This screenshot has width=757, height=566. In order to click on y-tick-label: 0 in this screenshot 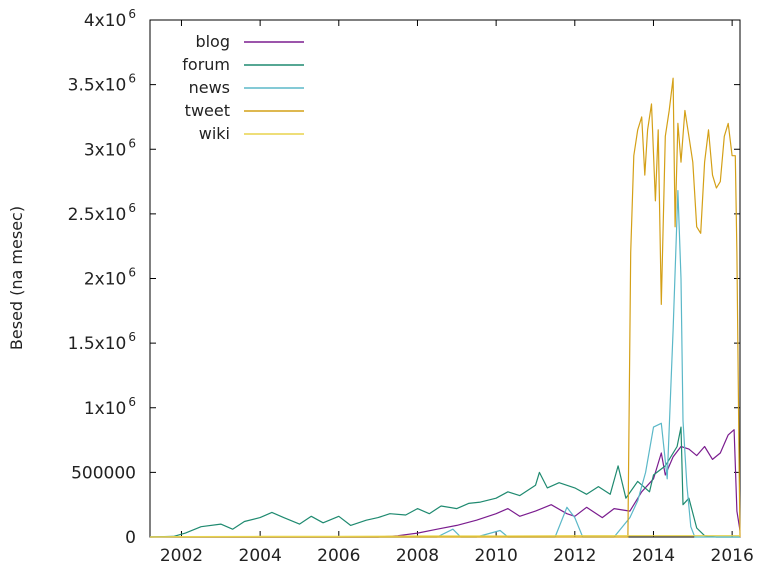, I will do `click(130, 538)`.